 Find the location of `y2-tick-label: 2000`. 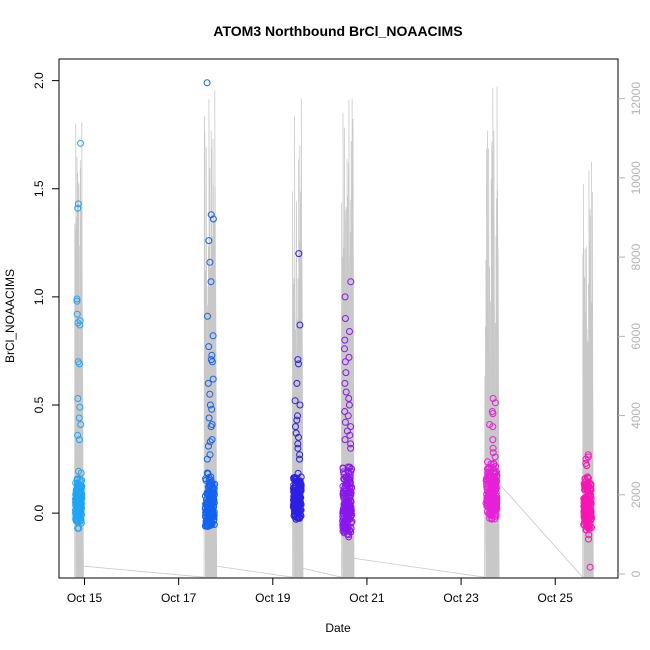

y2-tick-label: 2000 is located at coordinates (636, 494).